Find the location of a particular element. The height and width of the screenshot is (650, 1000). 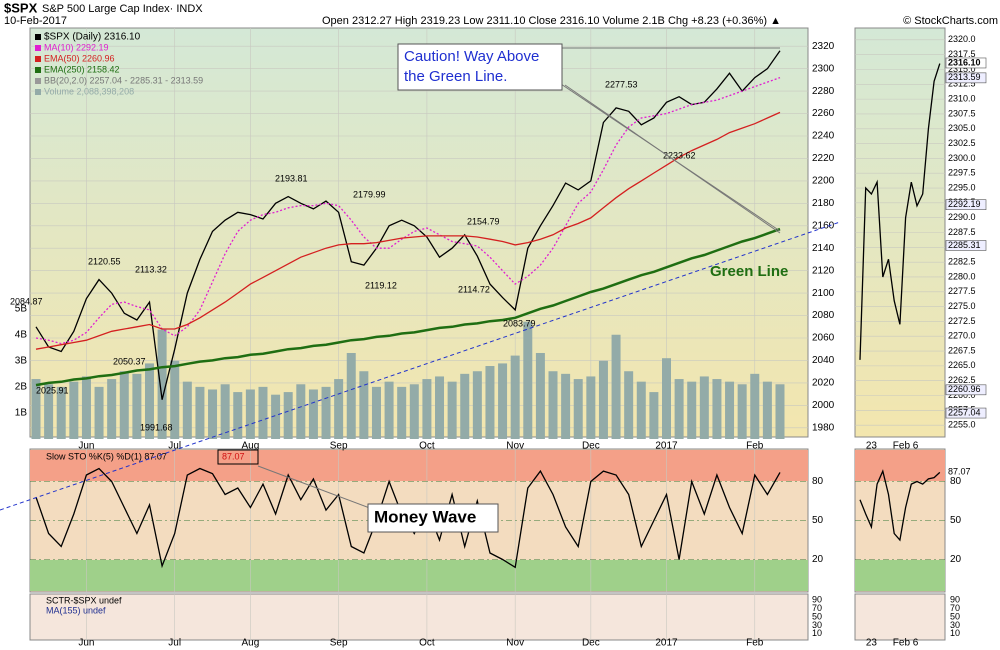

y-tick-label: 2280.0 is located at coordinates (962, 276).